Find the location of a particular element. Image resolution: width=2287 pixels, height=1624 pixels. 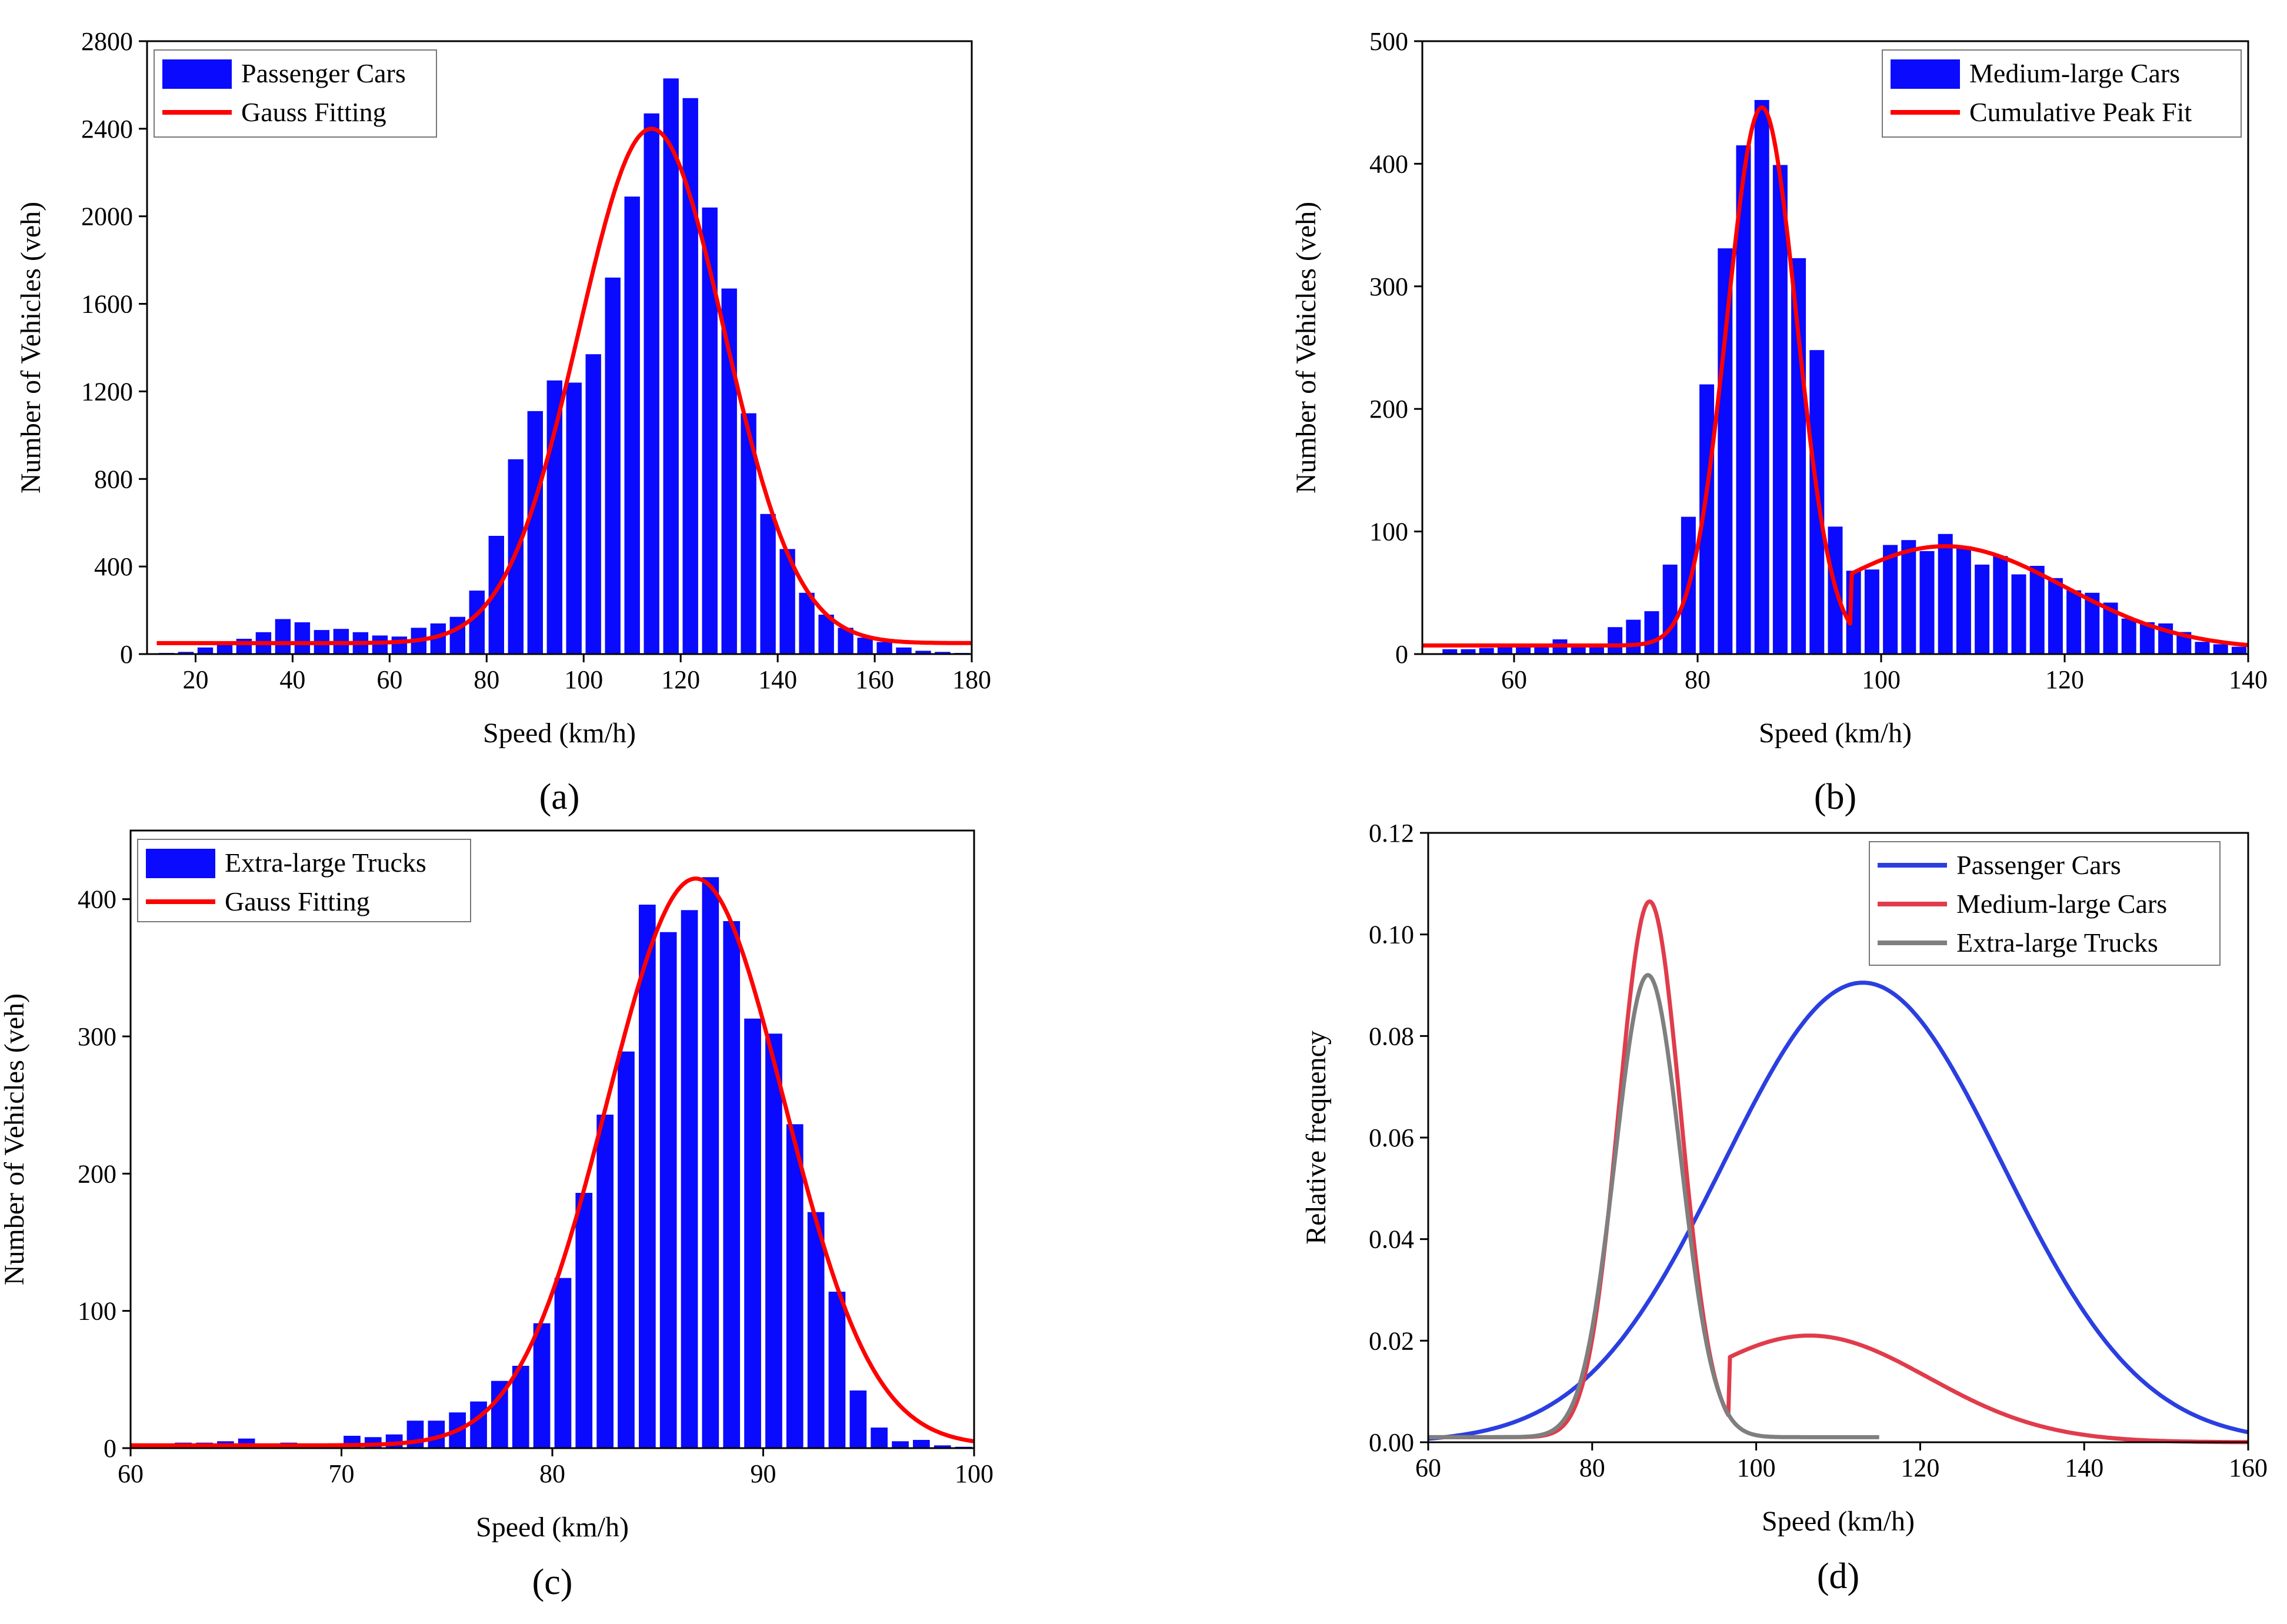

y-tick-label: 1600 is located at coordinates (107, 304).